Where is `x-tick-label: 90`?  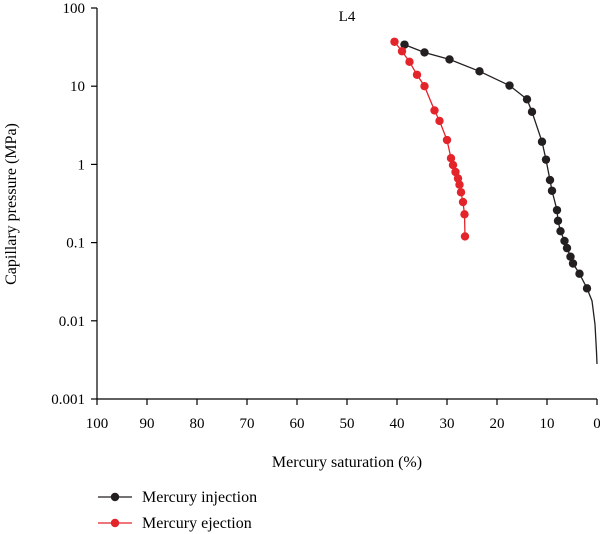 x-tick-label: 90 is located at coordinates (147, 424).